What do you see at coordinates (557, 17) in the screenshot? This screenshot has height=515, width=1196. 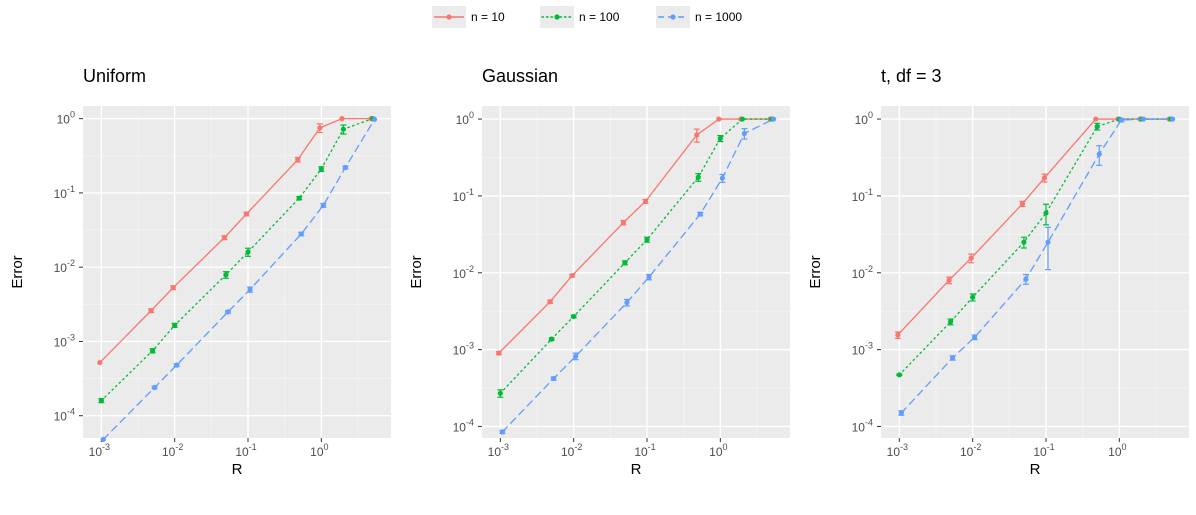 I see `legend-key-n100` at bounding box center [557, 17].